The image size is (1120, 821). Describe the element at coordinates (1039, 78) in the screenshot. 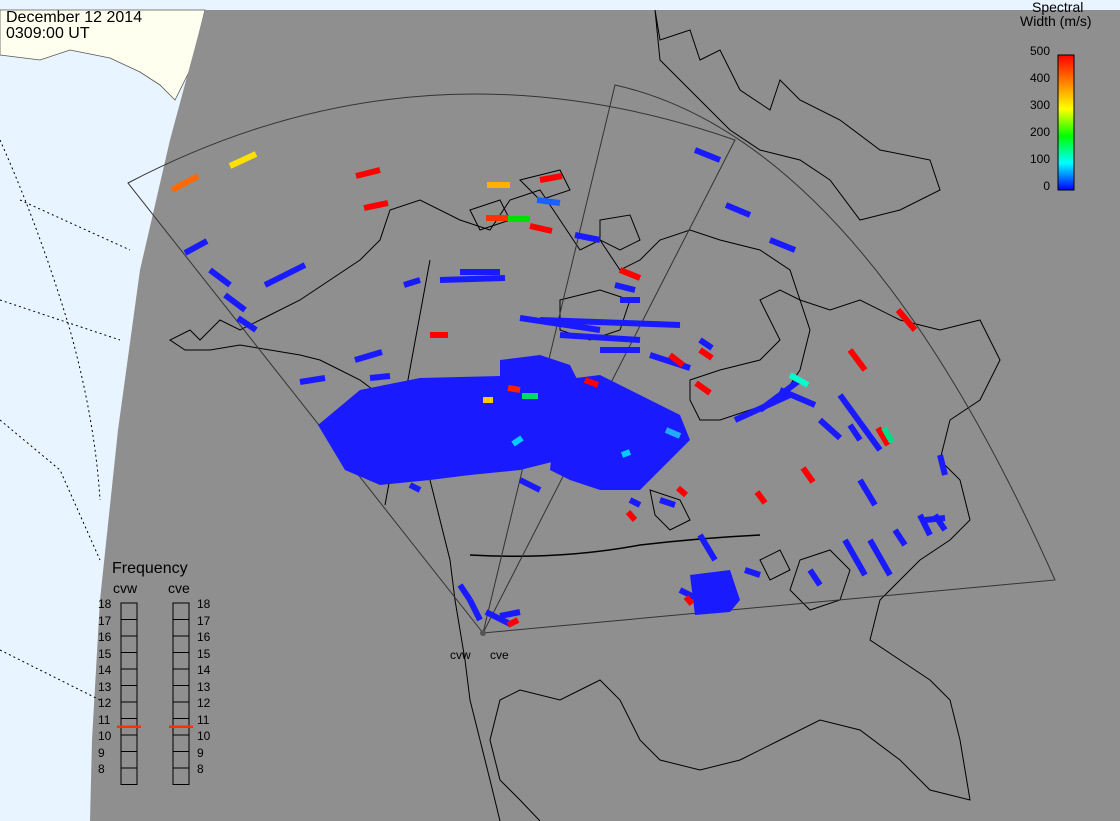

I see `colorbar-tick-label: 400` at that location.